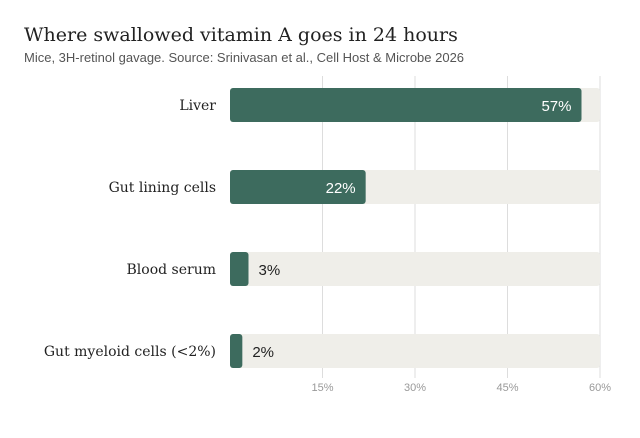 This screenshot has width=640, height=438. What do you see at coordinates (415, 388) in the screenshot?
I see `x-tick-label: 30%` at bounding box center [415, 388].